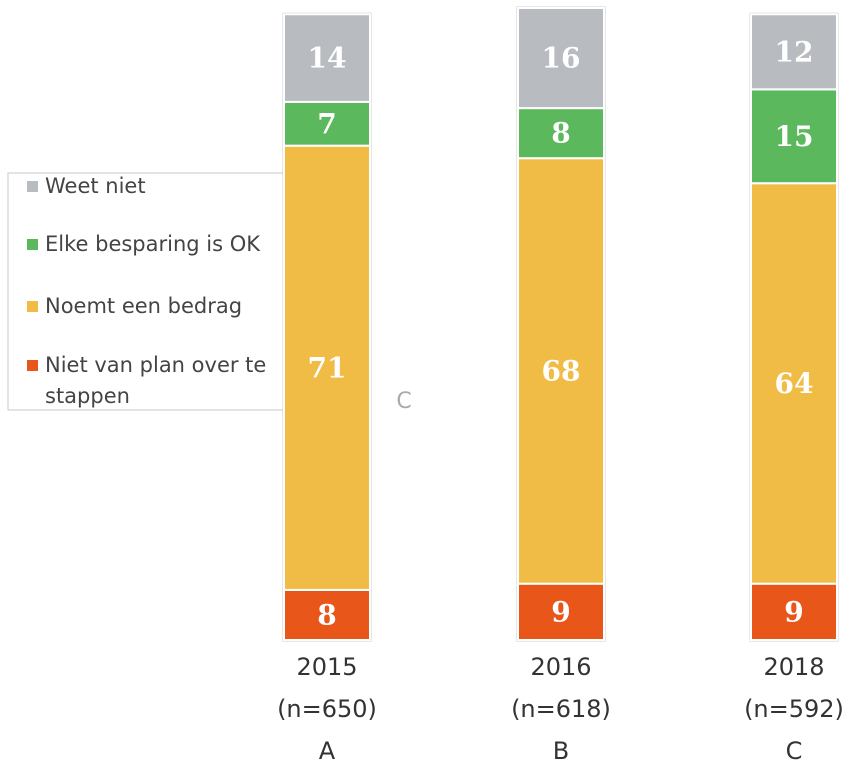 This screenshot has height=763, width=857. What do you see at coordinates (794, 383) in the screenshot?
I see `data-label: 64` at bounding box center [794, 383].